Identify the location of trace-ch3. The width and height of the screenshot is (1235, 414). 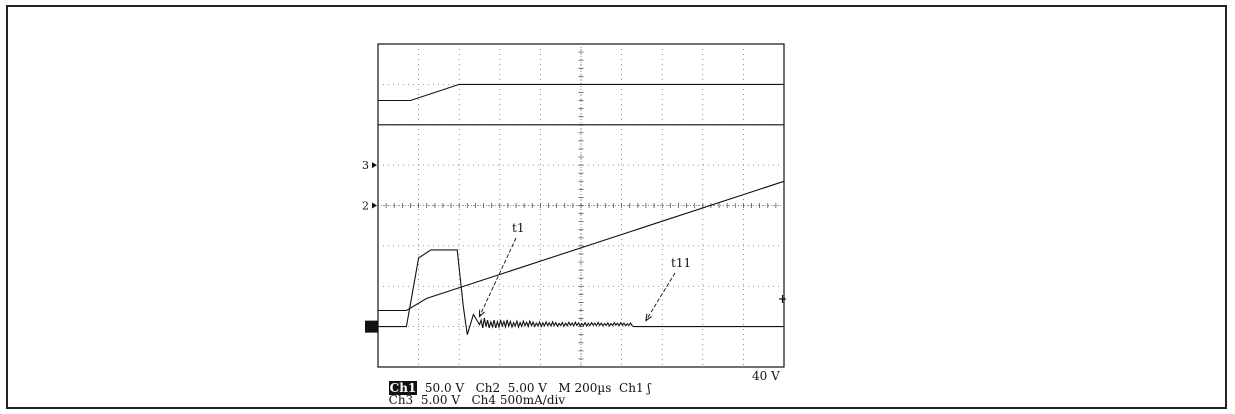
(581, 292).